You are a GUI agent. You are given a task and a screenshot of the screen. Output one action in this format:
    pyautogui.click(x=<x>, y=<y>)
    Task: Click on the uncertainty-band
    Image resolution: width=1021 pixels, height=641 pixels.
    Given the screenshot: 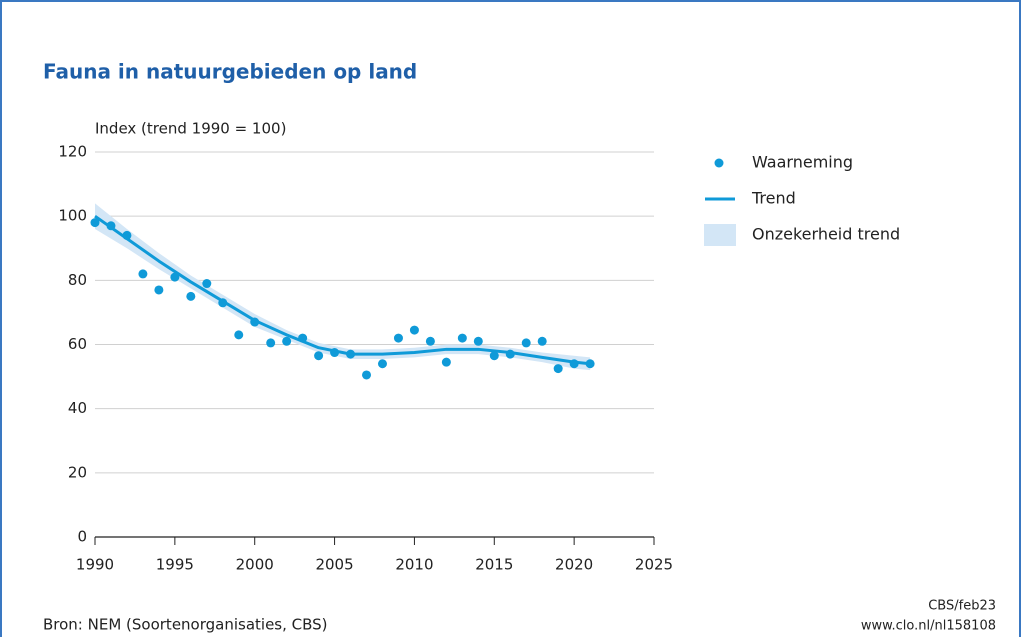 What is the action you would take?
    pyautogui.click(x=343, y=287)
    